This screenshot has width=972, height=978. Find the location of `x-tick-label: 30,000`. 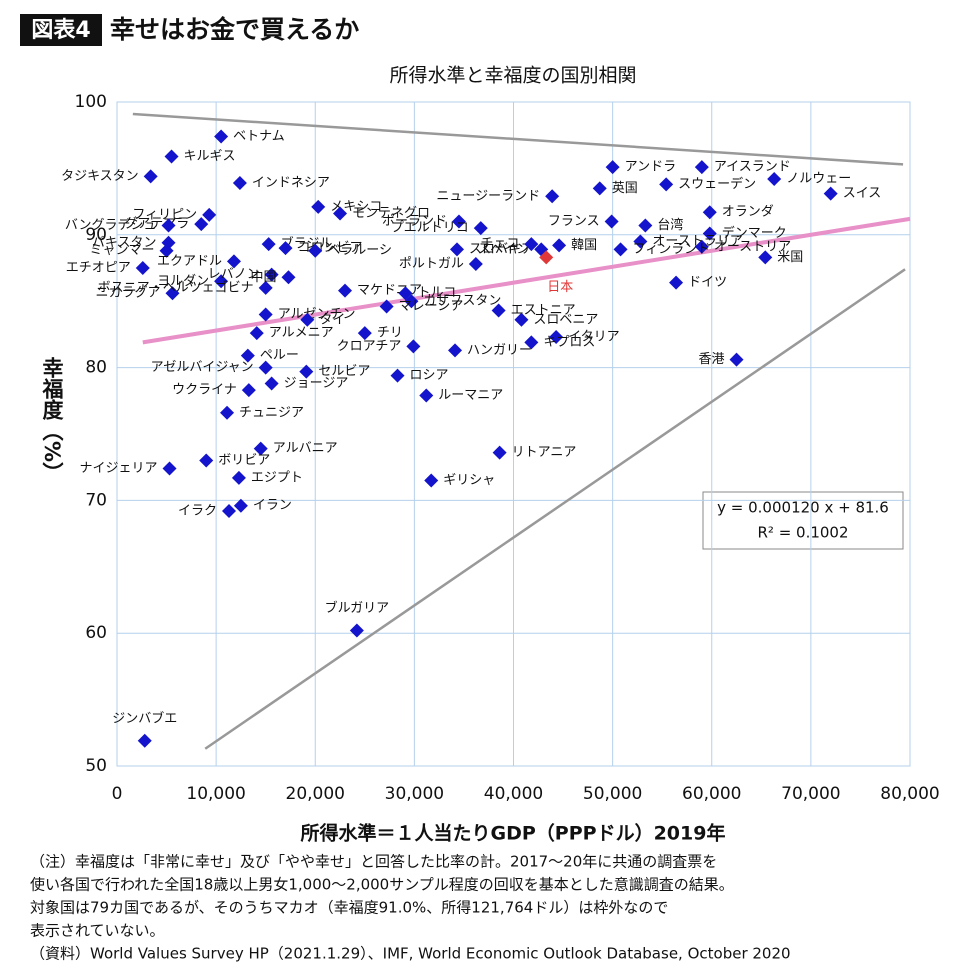

x-tick-label: 30,000 is located at coordinates (414, 794).